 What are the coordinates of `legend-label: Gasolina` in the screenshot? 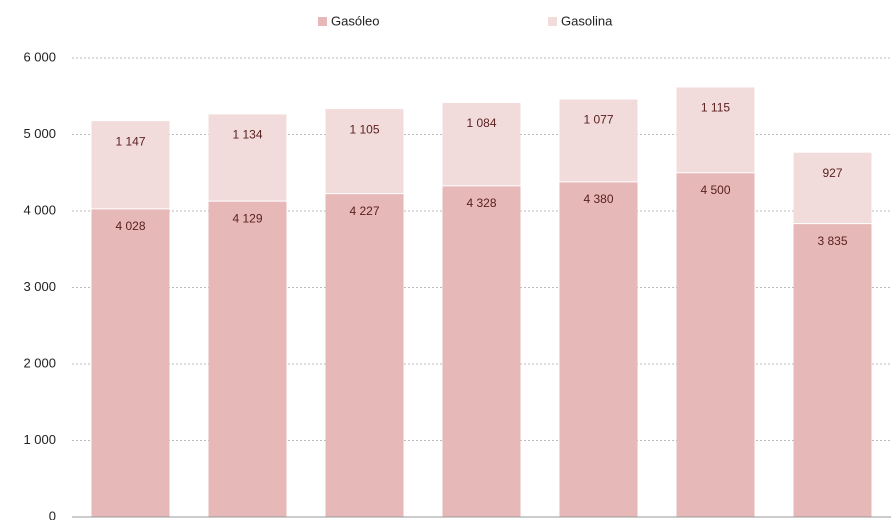 It's located at (587, 20).